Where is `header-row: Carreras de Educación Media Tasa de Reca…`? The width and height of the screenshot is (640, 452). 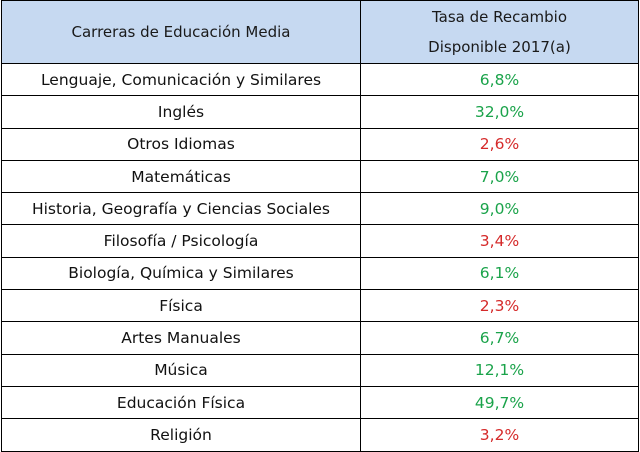 header-row: Carreras de Educación Media Tasa de Reca… is located at coordinates (320, 32).